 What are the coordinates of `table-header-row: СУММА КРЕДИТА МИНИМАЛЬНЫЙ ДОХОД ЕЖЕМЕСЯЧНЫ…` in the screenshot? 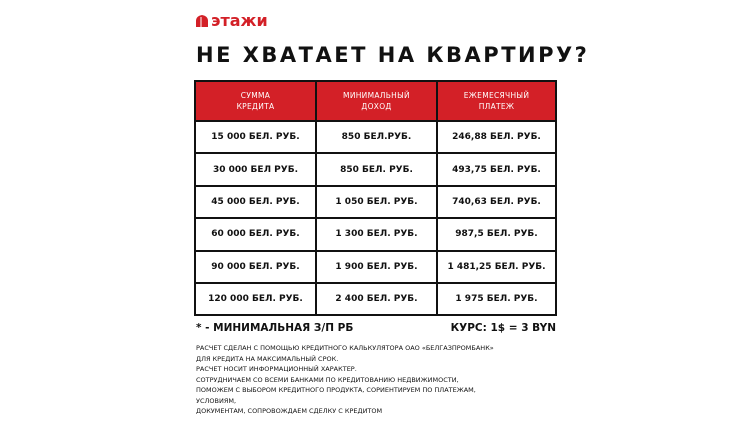 It's located at (375, 101).